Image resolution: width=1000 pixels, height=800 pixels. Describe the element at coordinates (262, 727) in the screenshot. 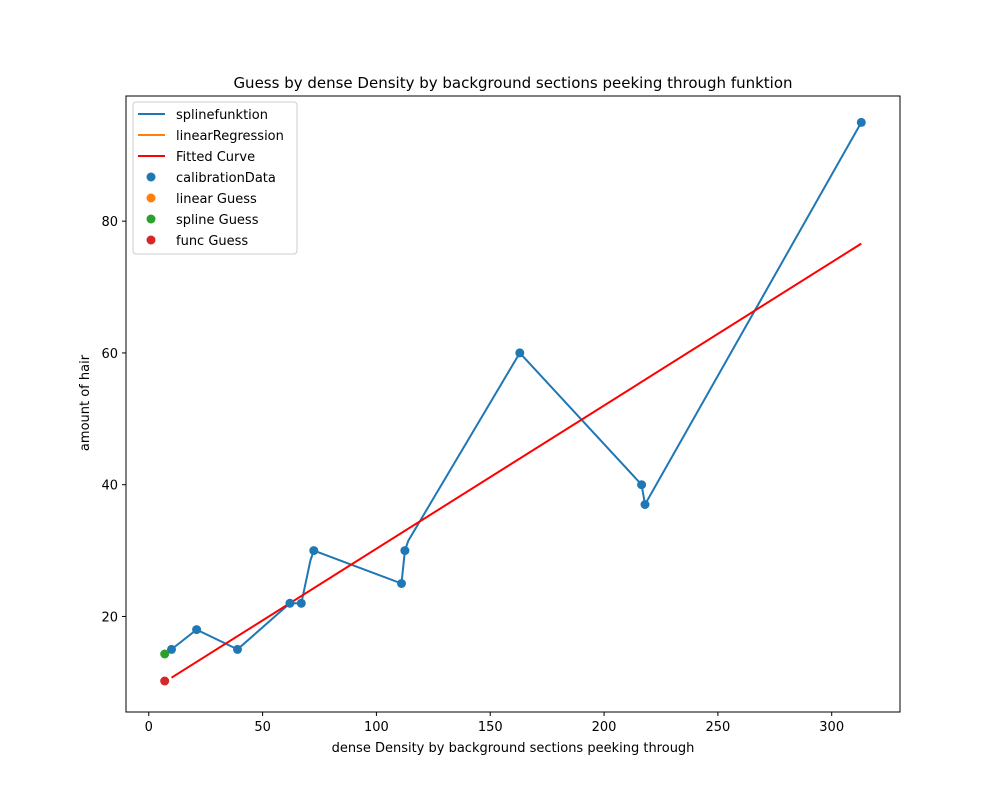

I see `x-tick-label: 50` at that location.